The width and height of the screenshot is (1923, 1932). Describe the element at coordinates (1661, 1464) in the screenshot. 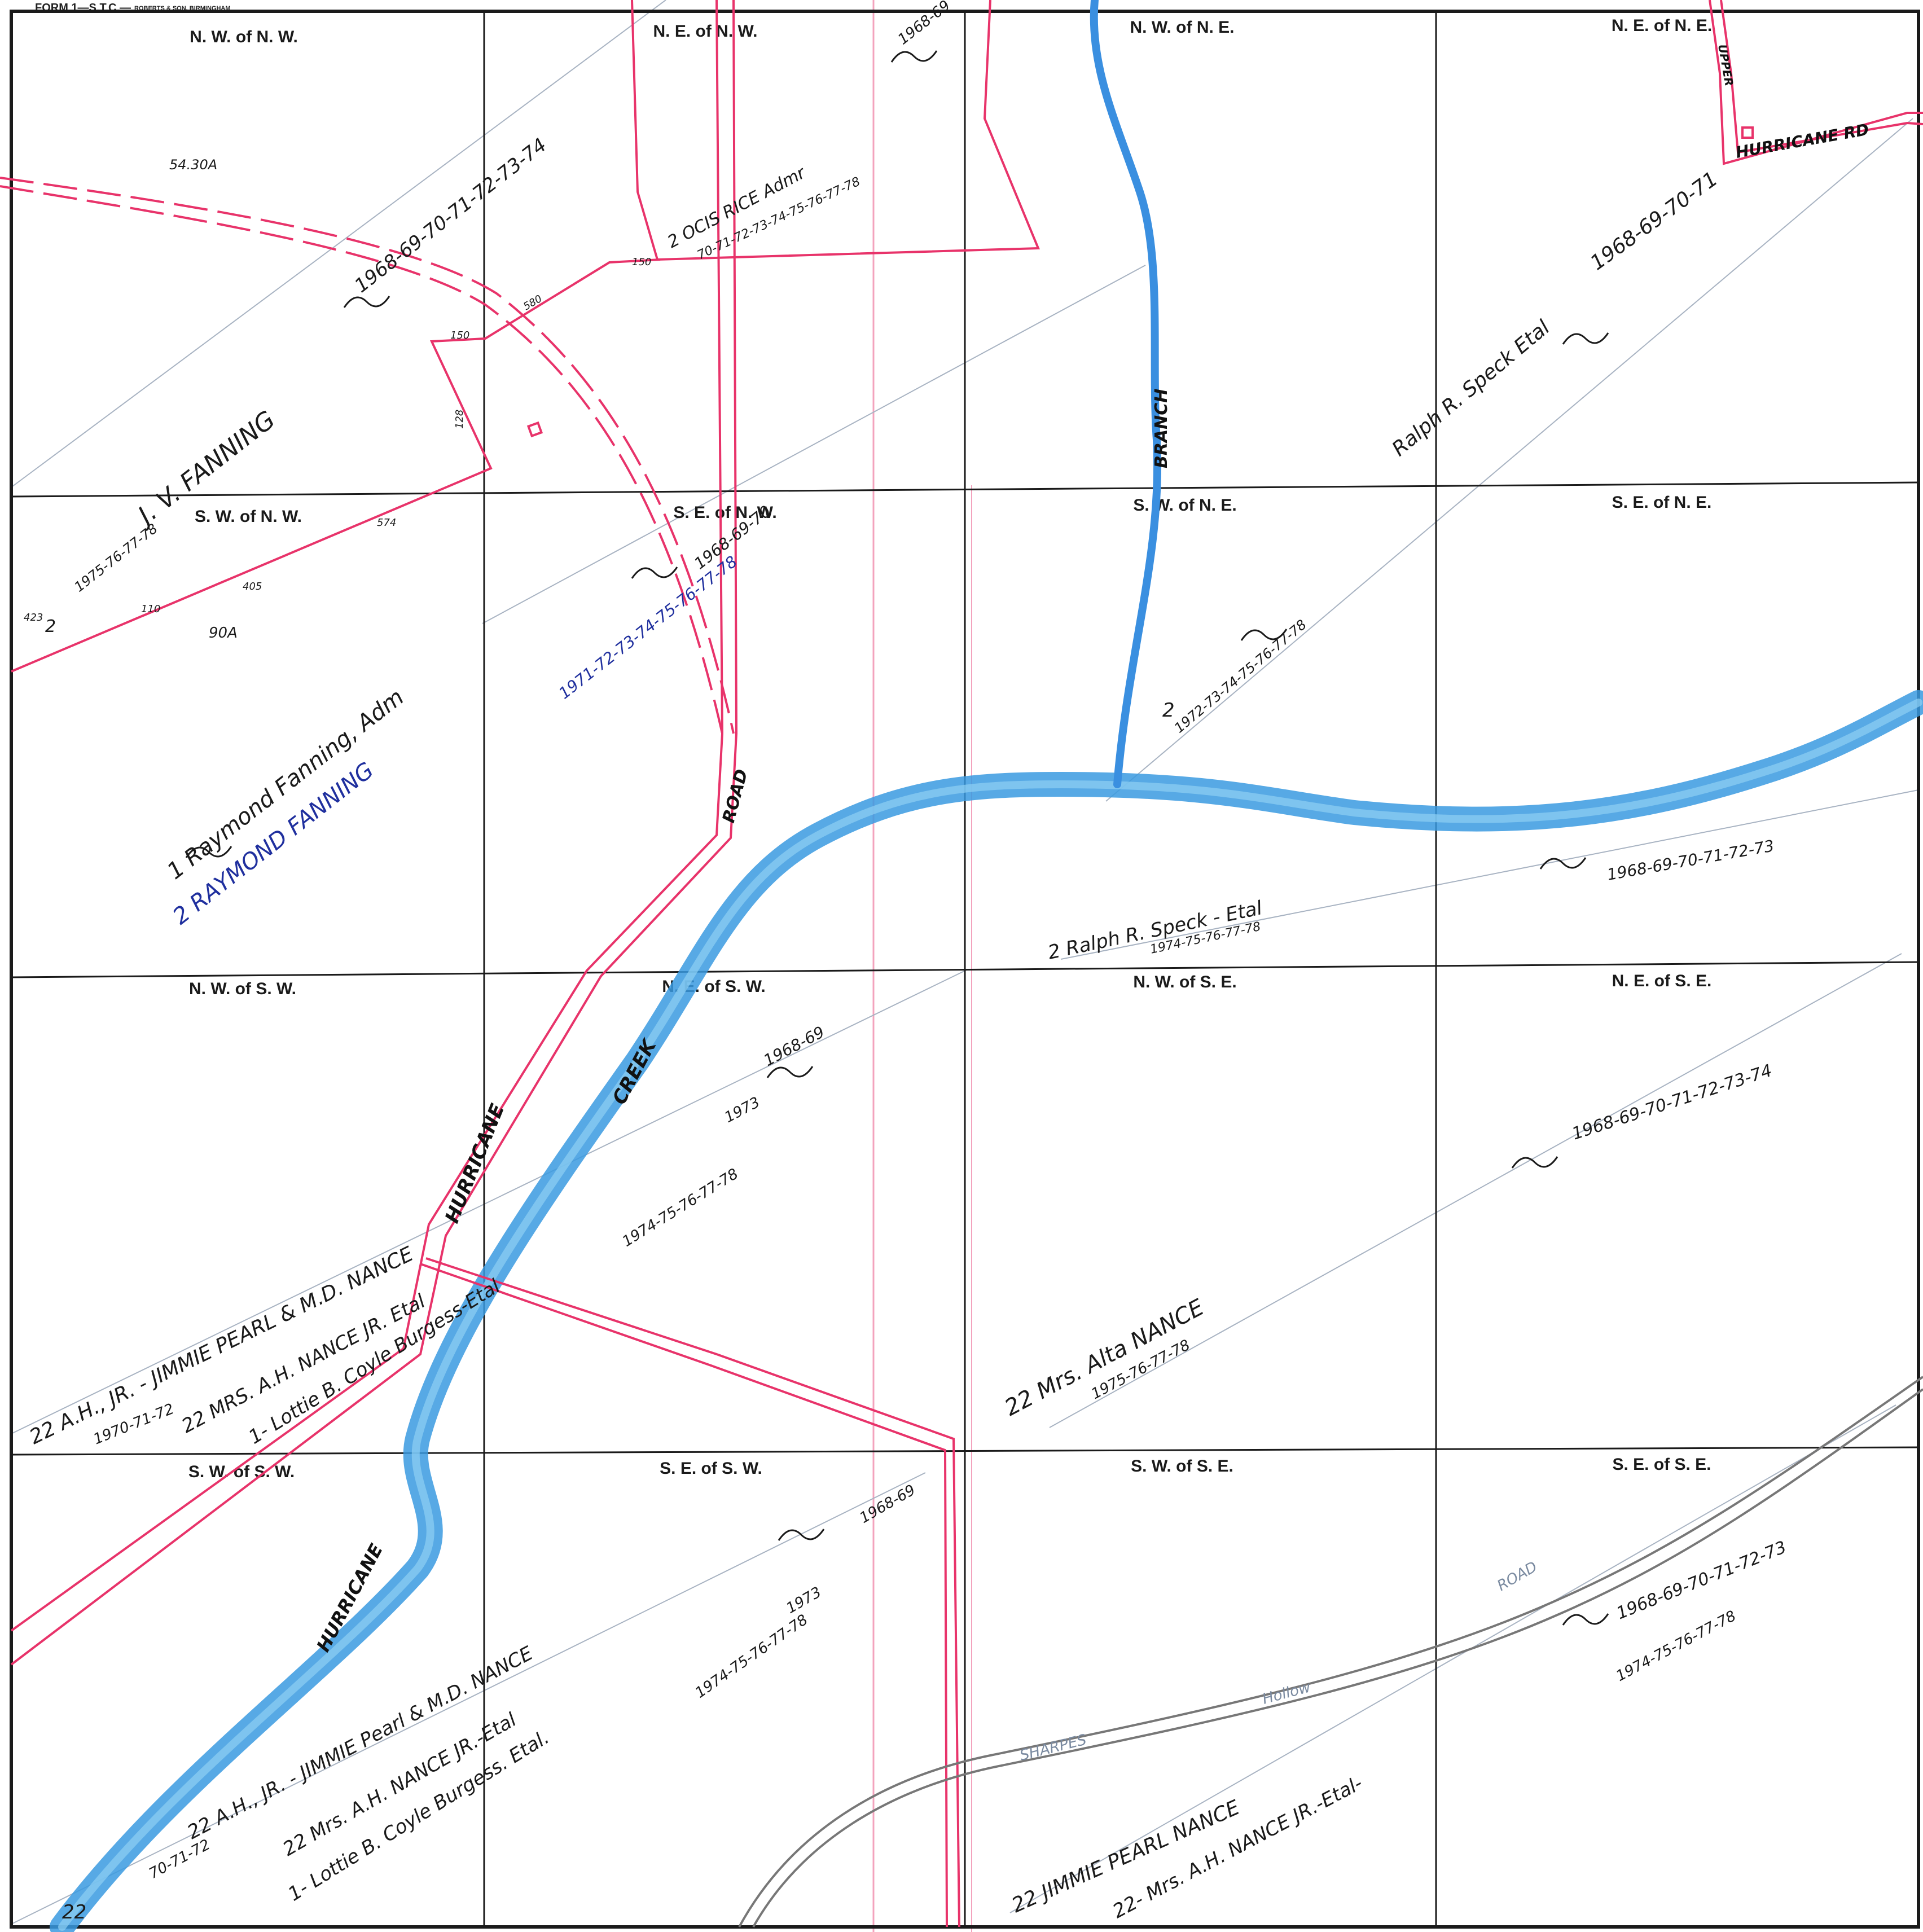

I see `cell-label-se-se: S. E. of S. E.` at that location.